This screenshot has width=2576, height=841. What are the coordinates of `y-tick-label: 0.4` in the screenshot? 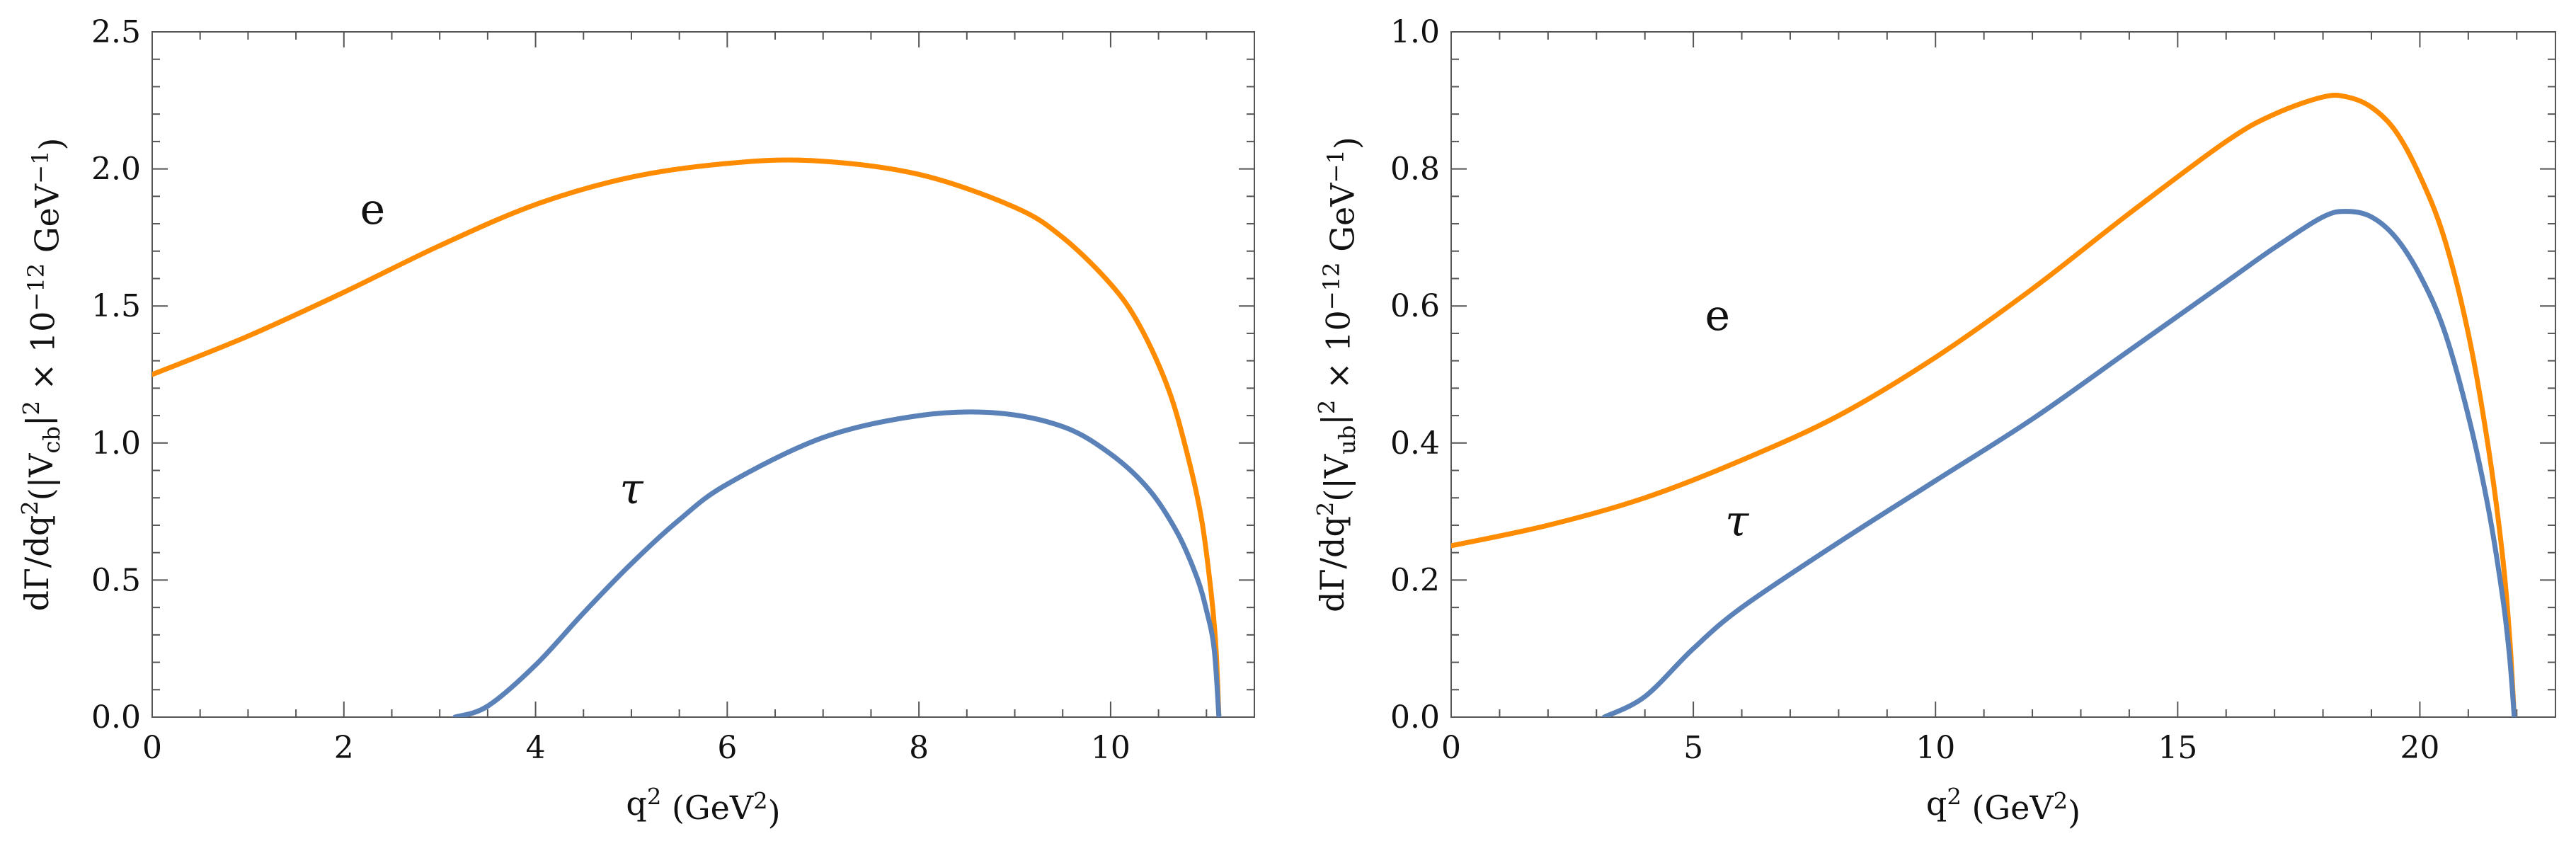 It's located at (1415, 443).